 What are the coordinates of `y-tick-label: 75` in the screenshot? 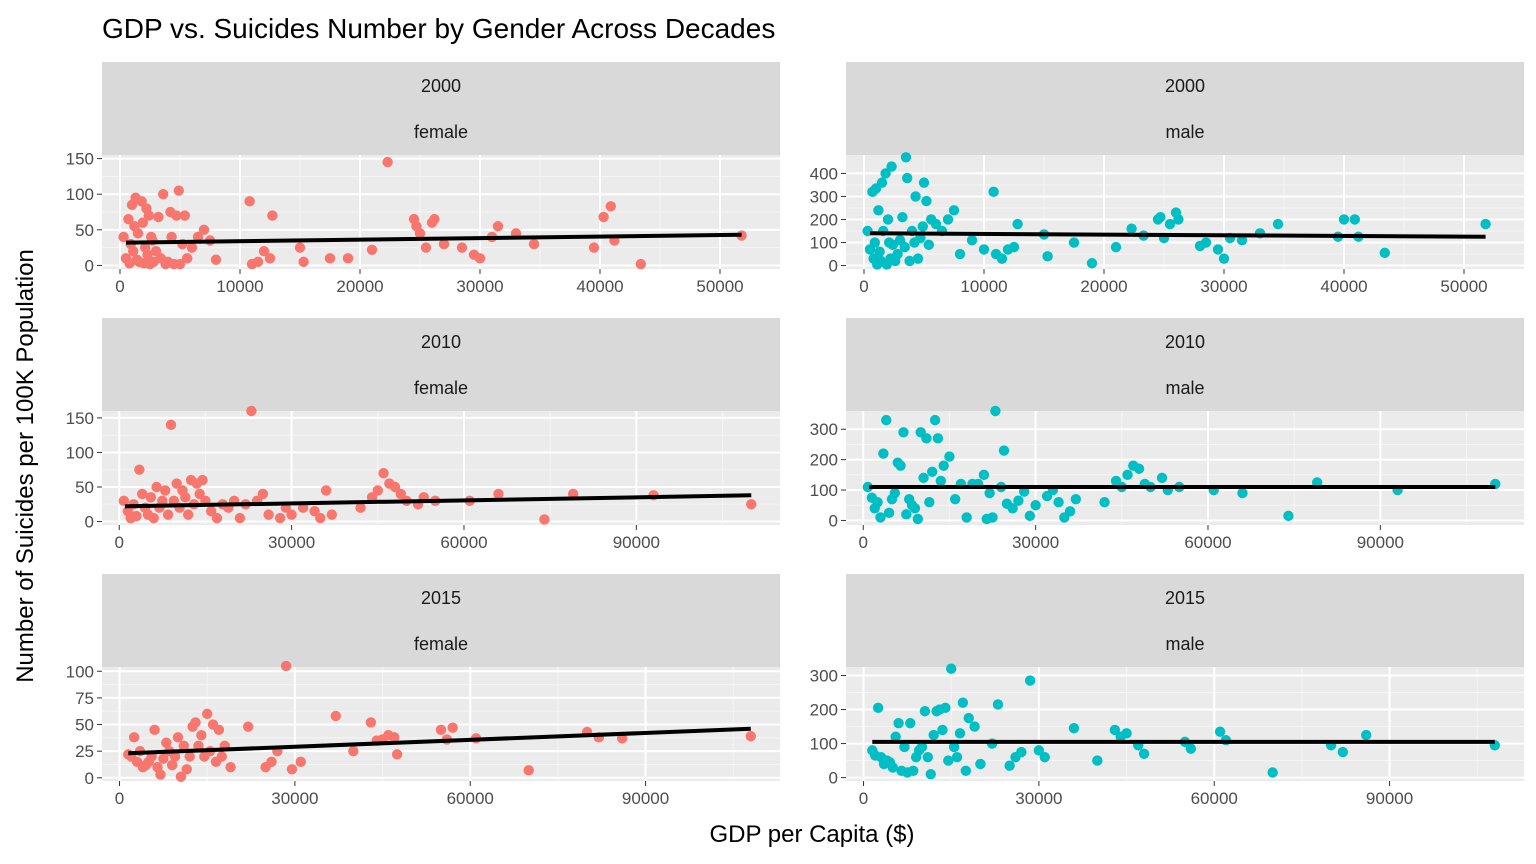 It's located at (84, 698).